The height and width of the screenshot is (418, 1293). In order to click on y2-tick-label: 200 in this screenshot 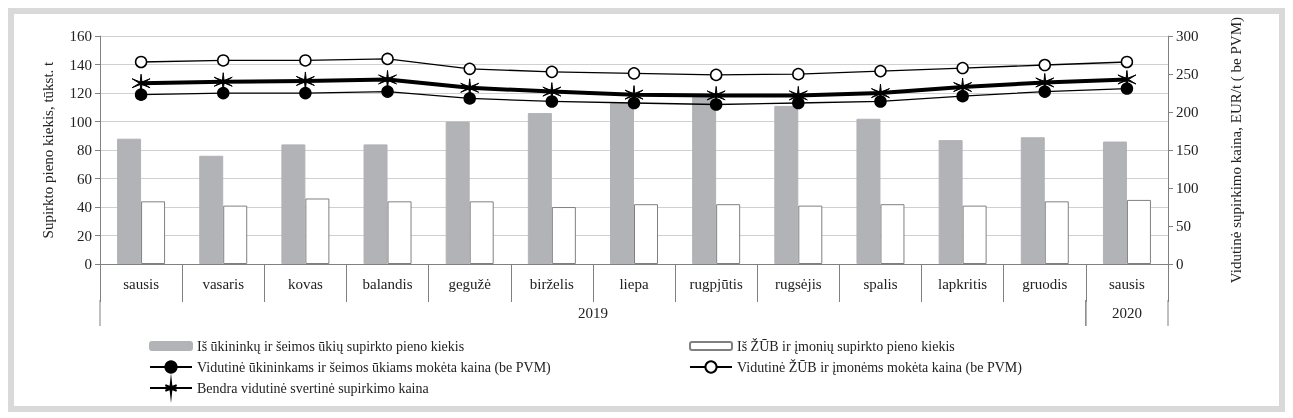, I will do `click(1187, 112)`.